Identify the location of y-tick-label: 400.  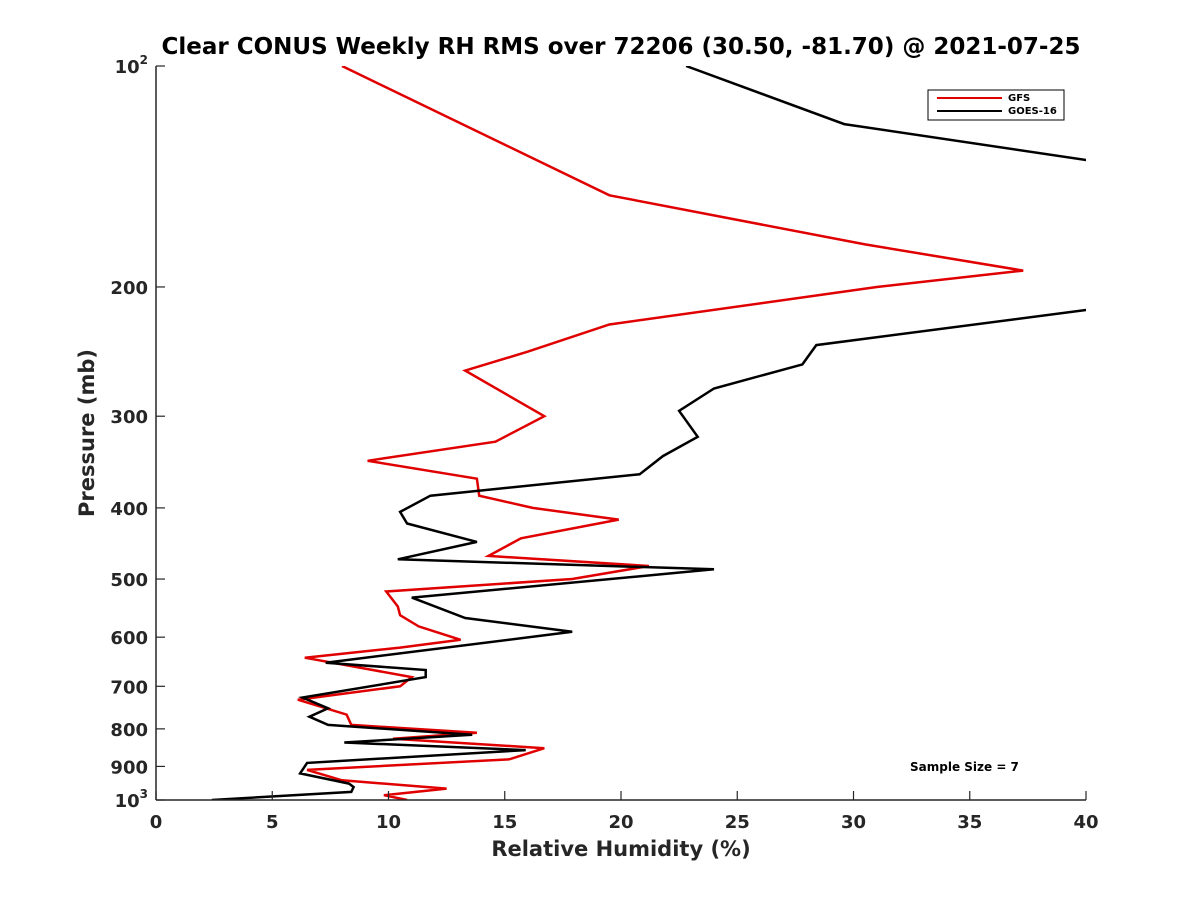
(129, 509).